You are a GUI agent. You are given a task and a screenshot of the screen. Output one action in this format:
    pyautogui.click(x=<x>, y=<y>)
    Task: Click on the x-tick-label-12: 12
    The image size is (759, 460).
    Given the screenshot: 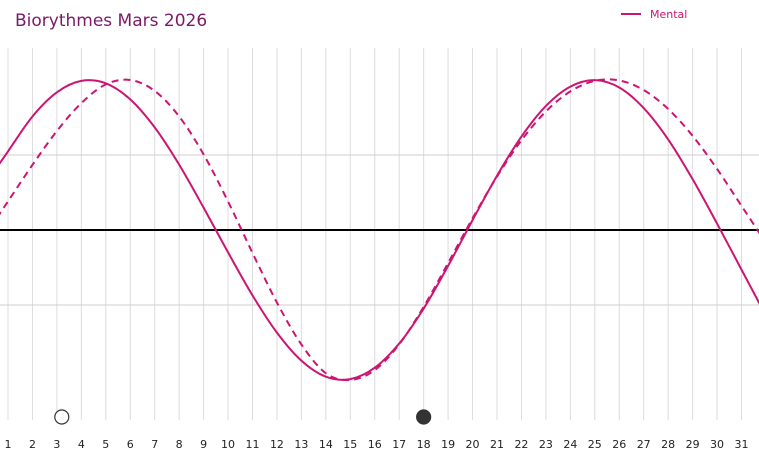 What is the action you would take?
    pyautogui.click(x=277, y=444)
    